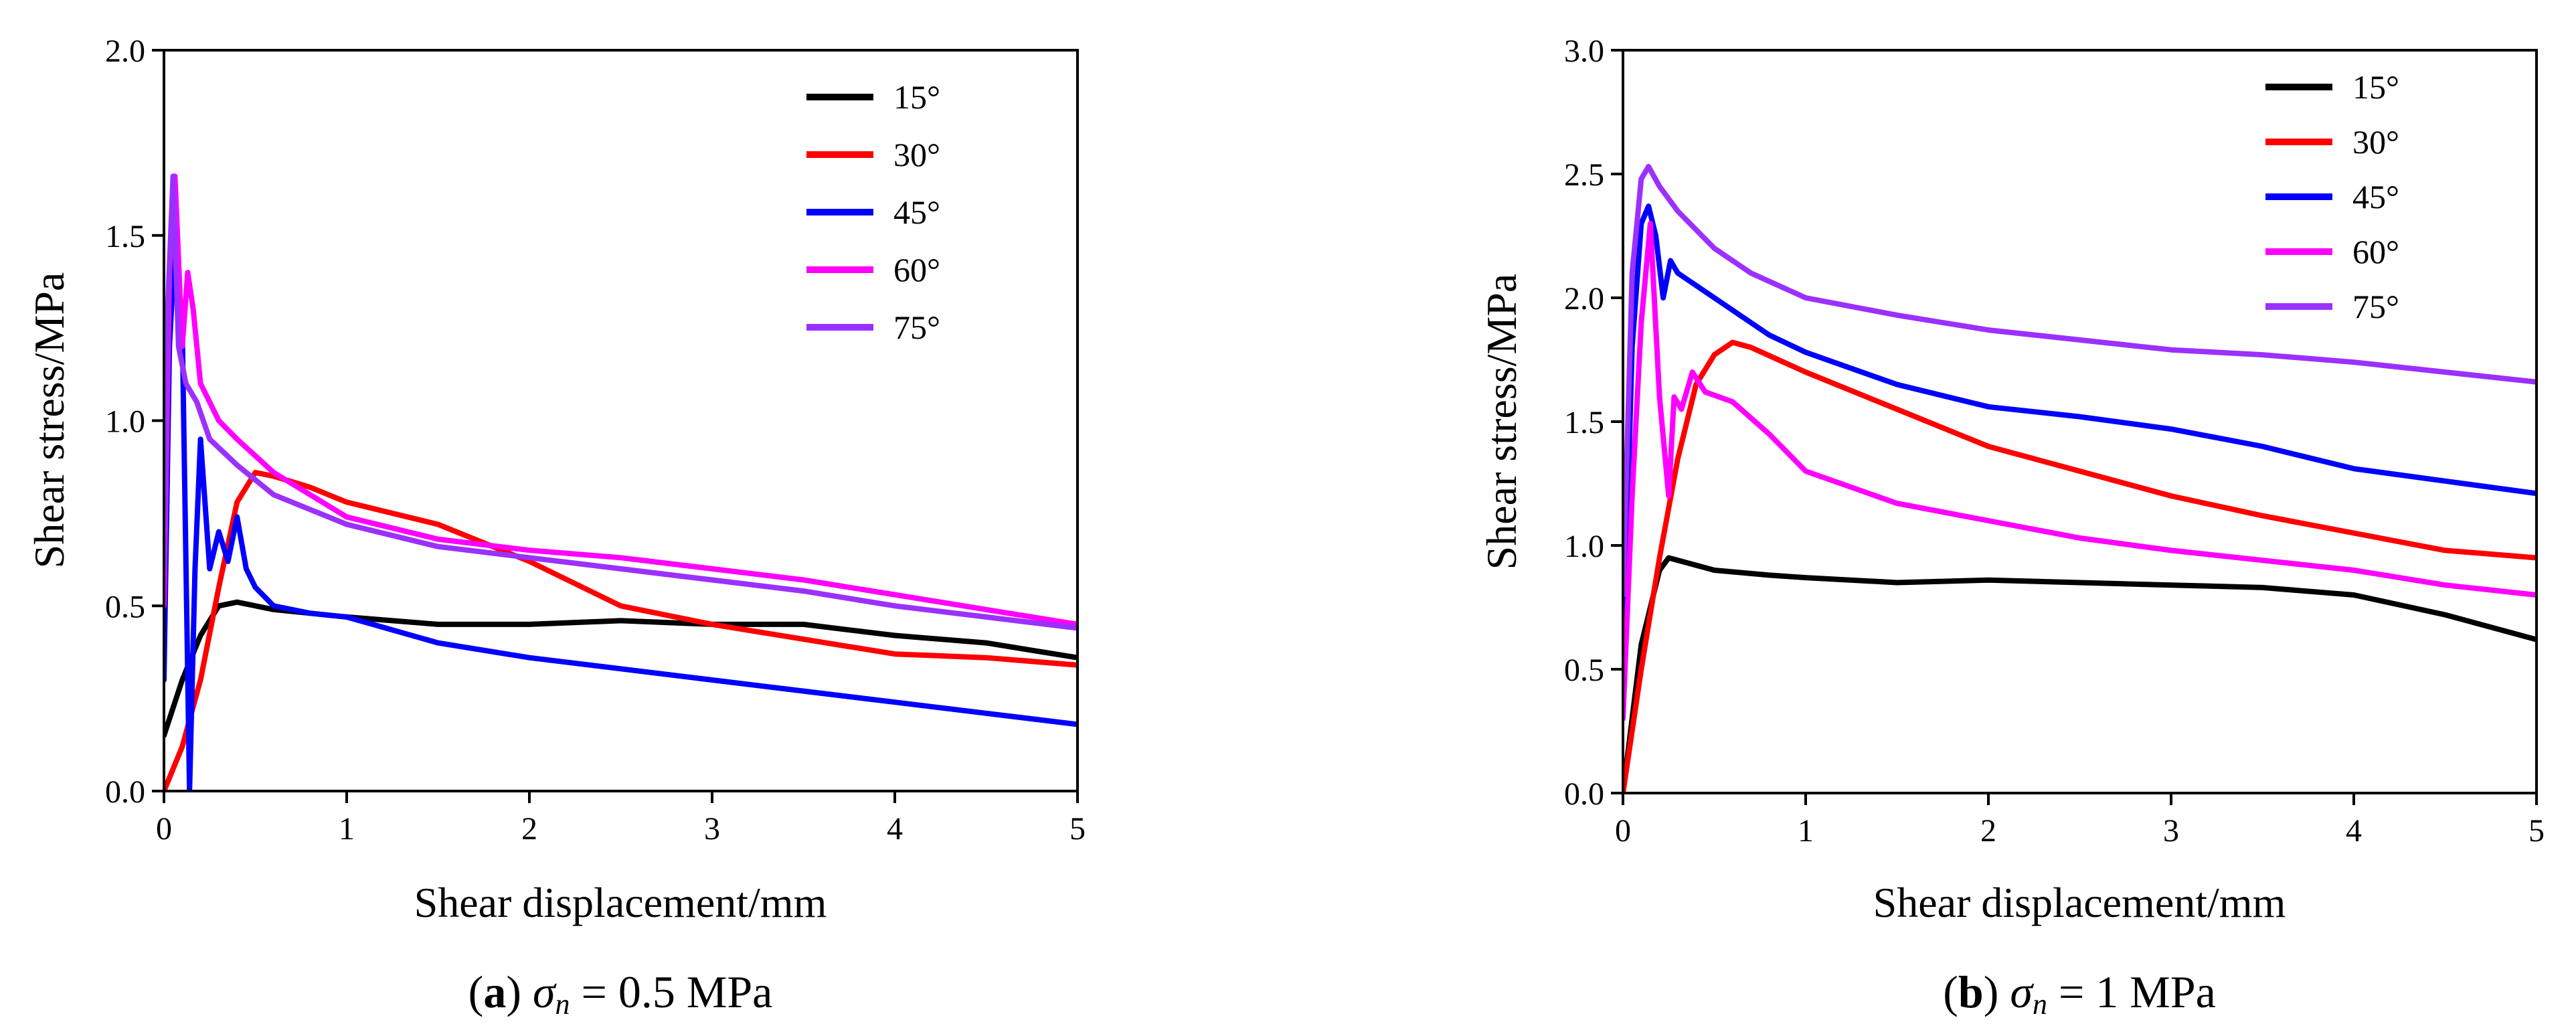 Image resolution: width=2576 pixels, height=1034 pixels. What do you see at coordinates (2079, 993) in the screenshot?
I see `panel-b-caption: (b) σn = 1 MPa` at bounding box center [2079, 993].